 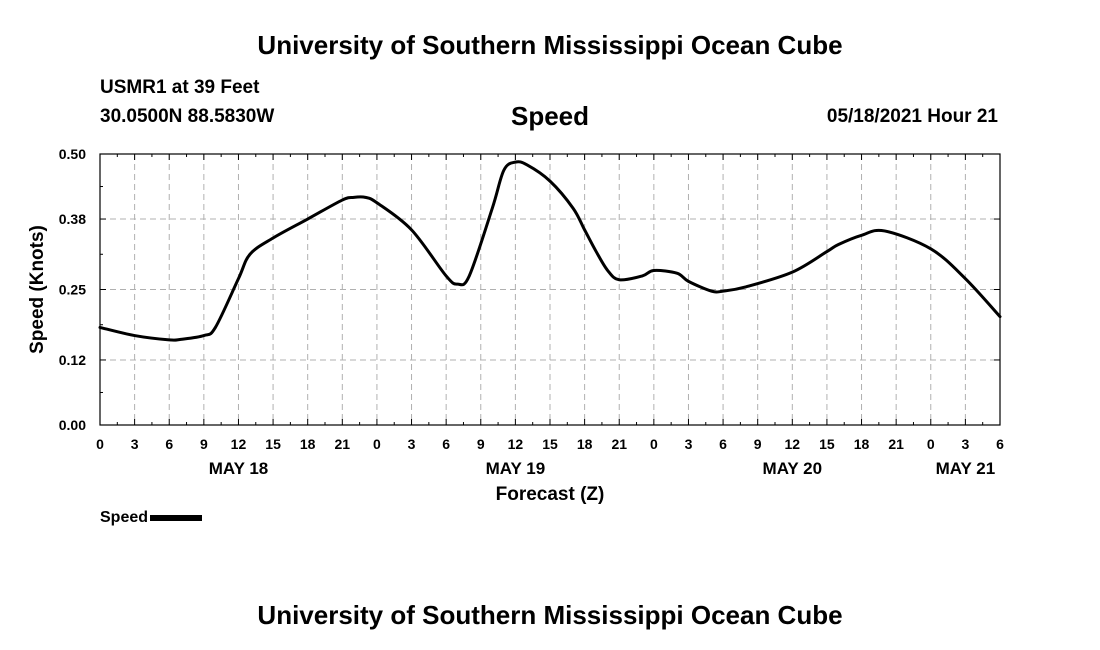 I want to click on legend-swatch, so click(x=176, y=517).